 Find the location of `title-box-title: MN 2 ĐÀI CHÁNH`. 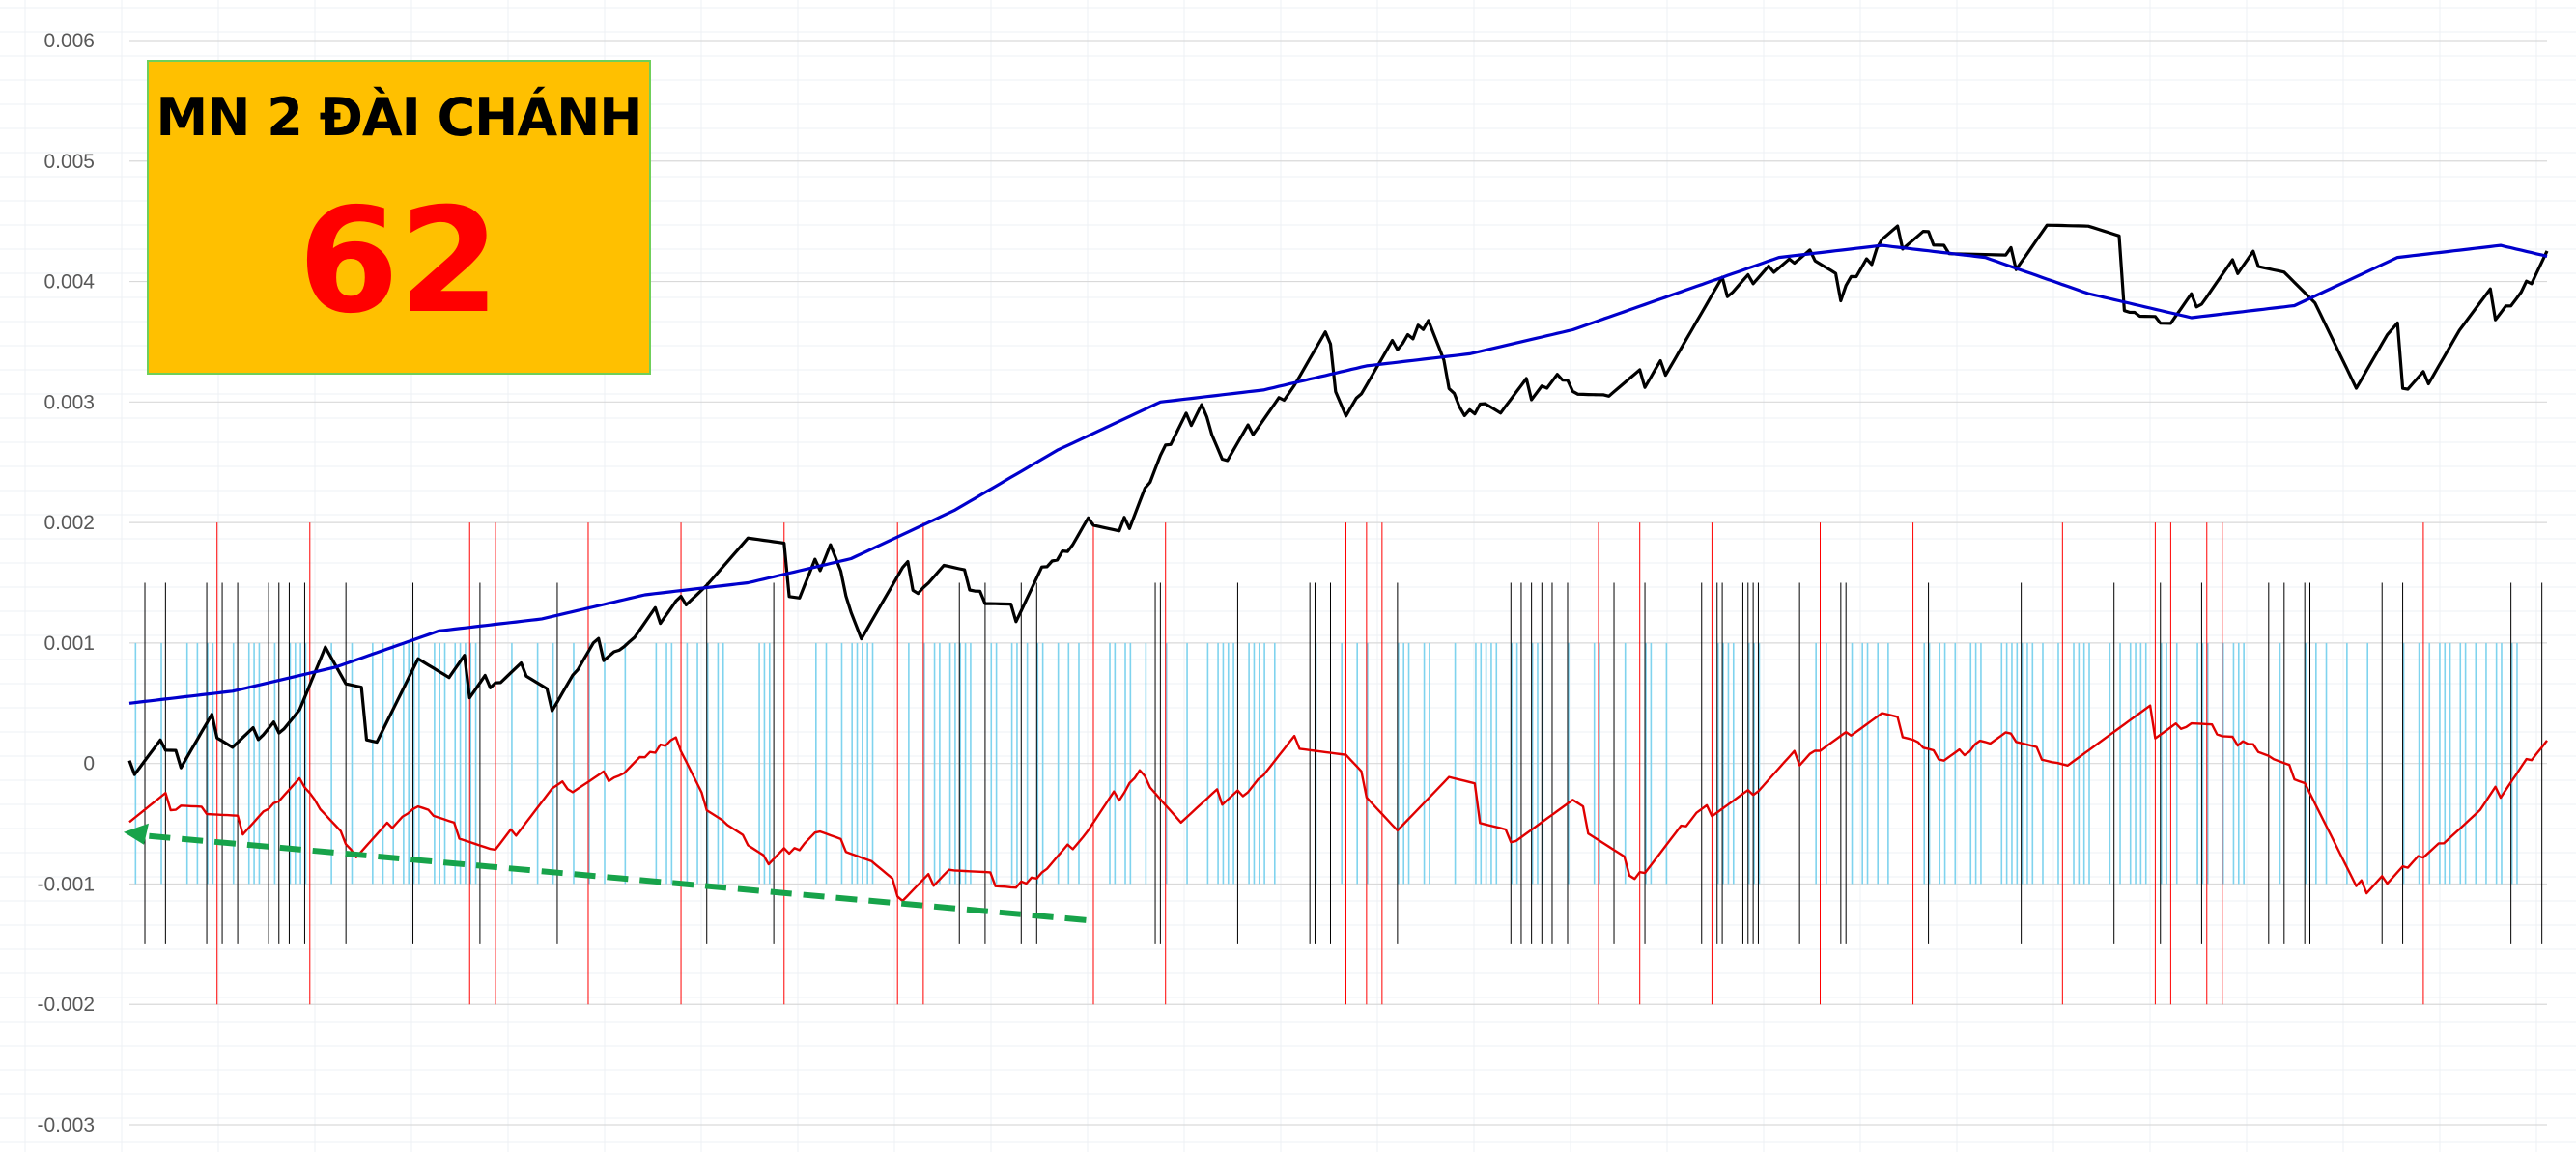

title-box-title: MN 2 ĐÀI CHÁNH is located at coordinates (399, 117).